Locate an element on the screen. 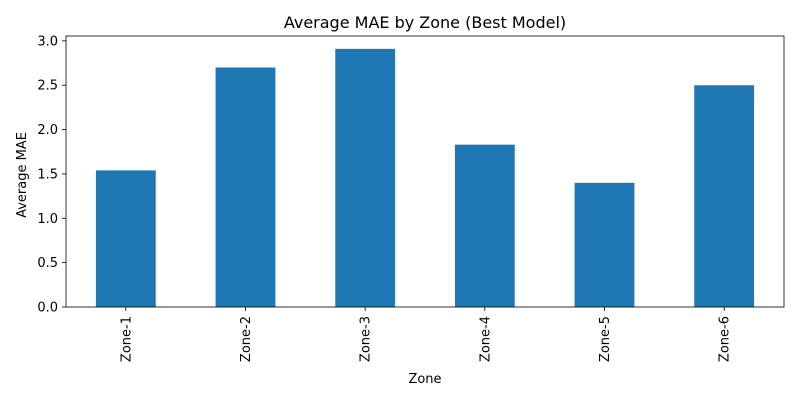  y-tick-label: 0.0 is located at coordinates (47, 308).